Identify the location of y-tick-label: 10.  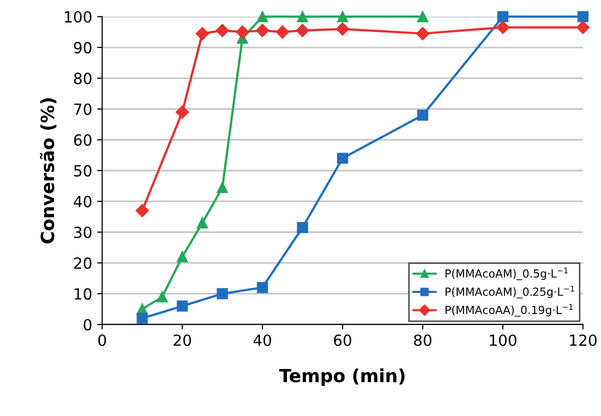
(83, 294).